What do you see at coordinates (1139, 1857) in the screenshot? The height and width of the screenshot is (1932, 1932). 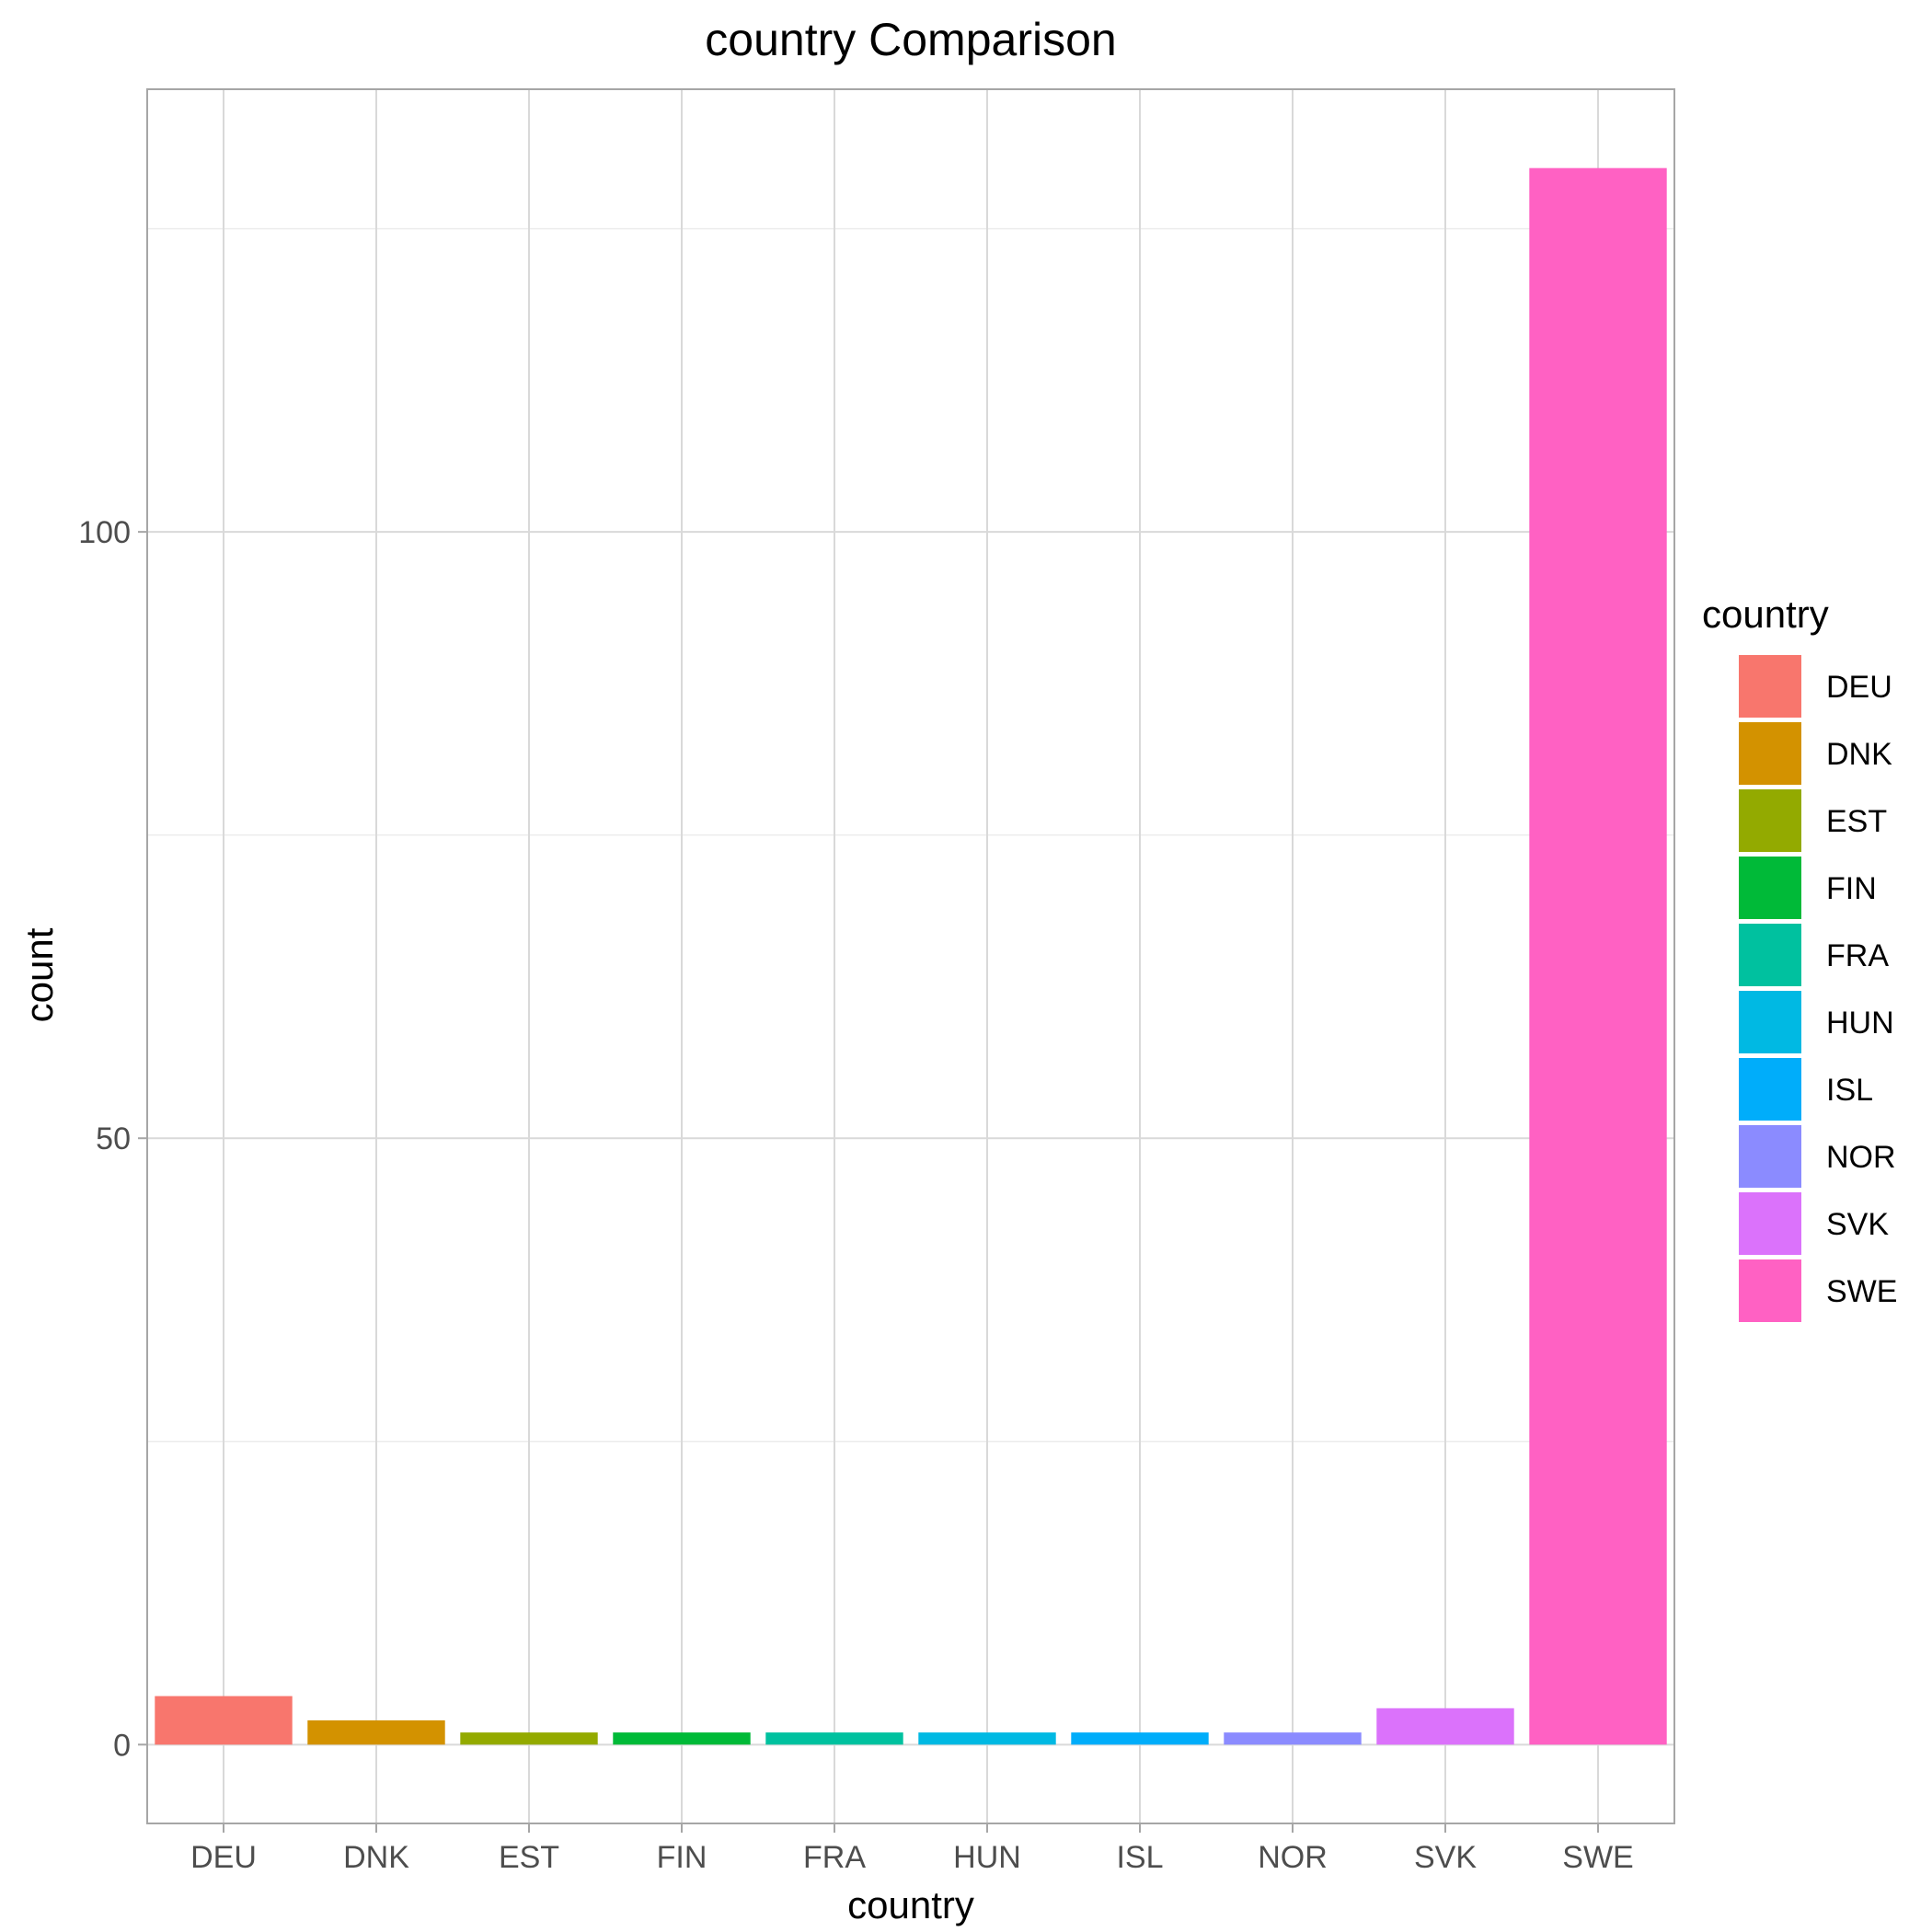 I see `x-tick-label: ISL` at bounding box center [1139, 1857].